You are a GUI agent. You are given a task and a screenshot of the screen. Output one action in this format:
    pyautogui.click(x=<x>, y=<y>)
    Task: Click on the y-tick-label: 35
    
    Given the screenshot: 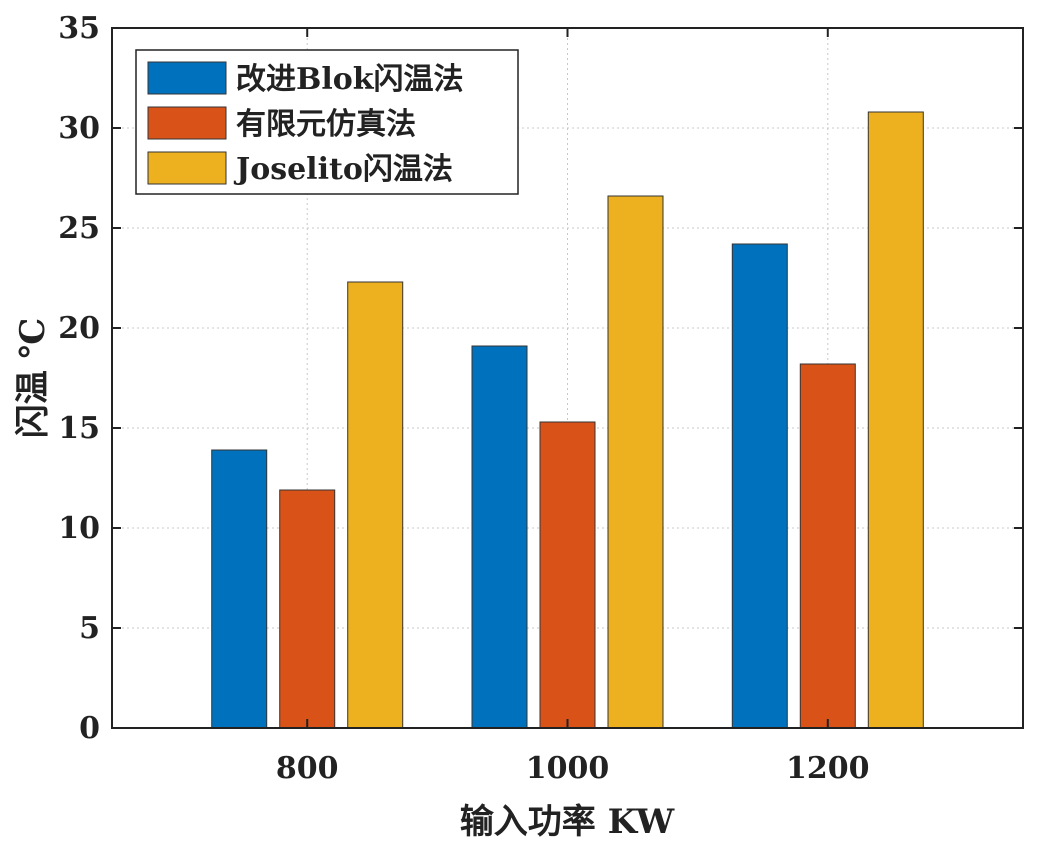 What is the action you would take?
    pyautogui.click(x=79, y=28)
    